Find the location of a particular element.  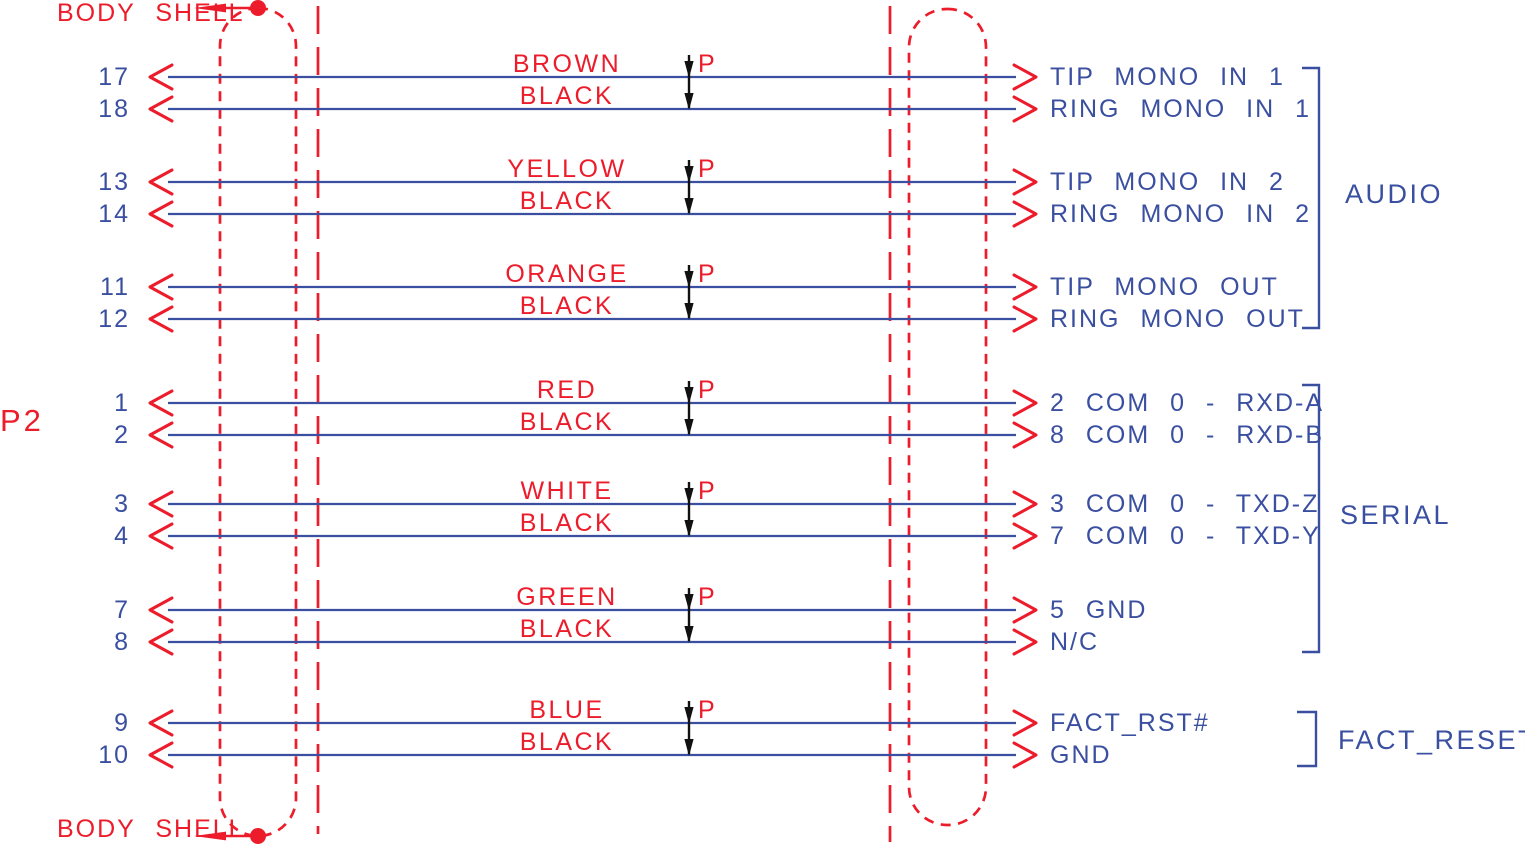

wire-pin7 is located at coordinates (593, 610).